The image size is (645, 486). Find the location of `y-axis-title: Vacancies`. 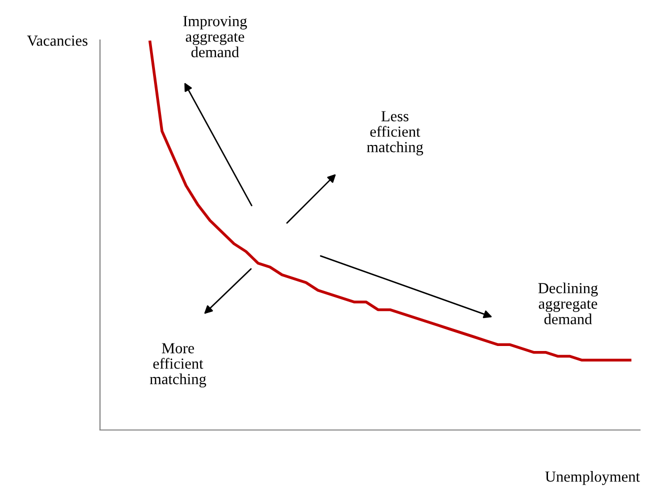

y-axis-title: Vacancies is located at coordinates (57, 41).